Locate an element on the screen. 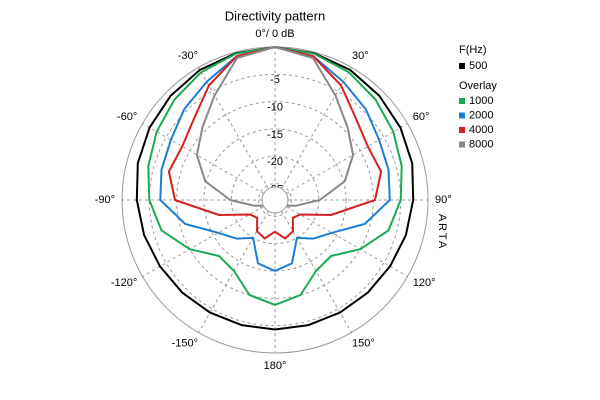 The width and height of the screenshot is (600, 400). chart-title: Directivity pattern is located at coordinates (275, 15).